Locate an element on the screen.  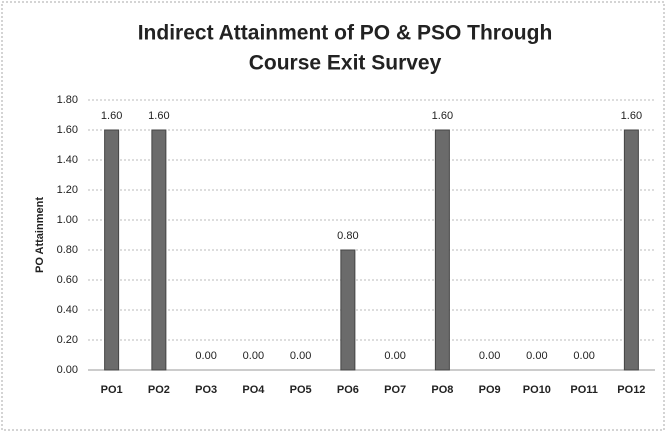
x-tick-label: PO12 is located at coordinates (631, 390).